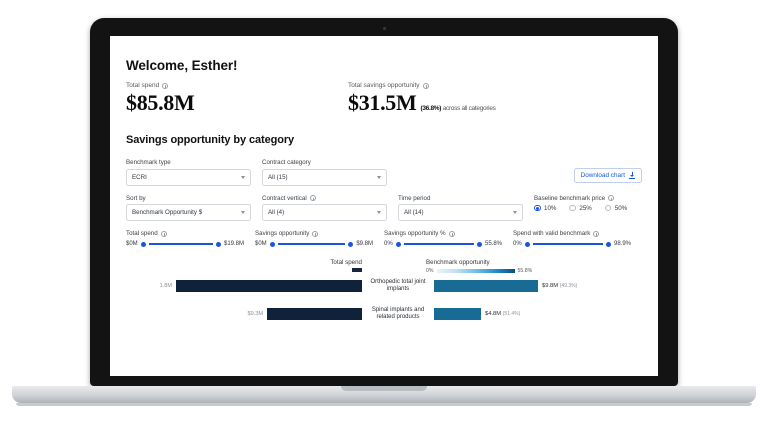  Describe the element at coordinates (383, 388) in the screenshot. I see `laptop-notch` at that location.